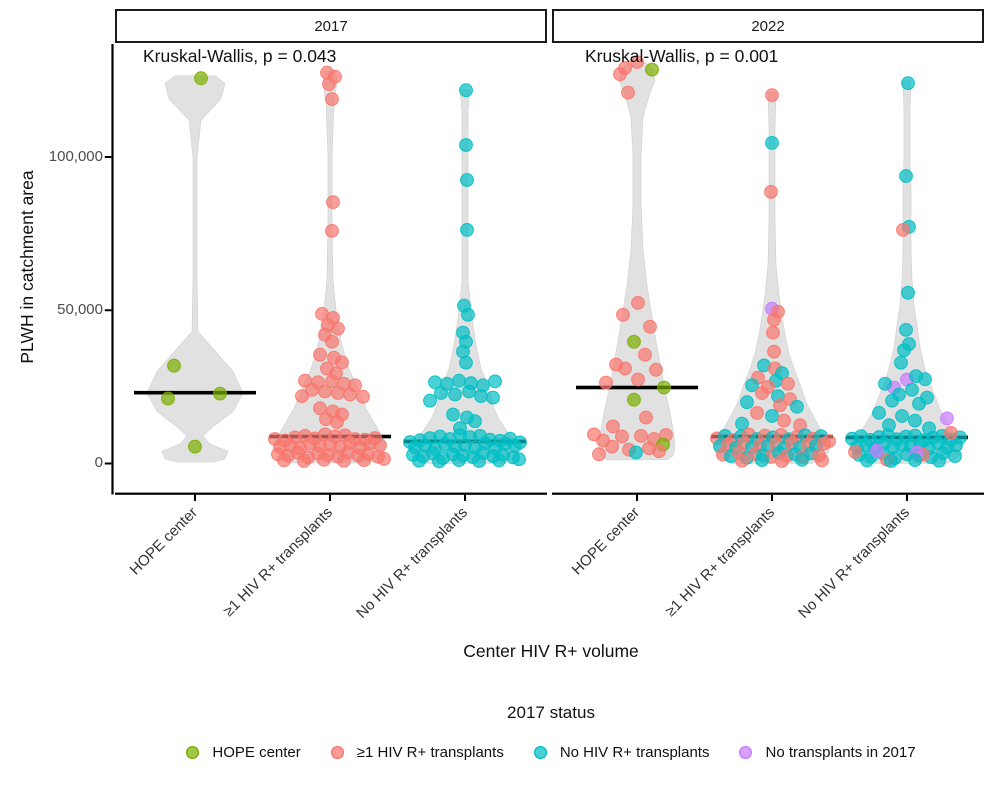 The width and height of the screenshot is (998, 796). Describe the element at coordinates (840, 752) in the screenshot. I see `legend-item-label: No transplants in 2017` at that location.